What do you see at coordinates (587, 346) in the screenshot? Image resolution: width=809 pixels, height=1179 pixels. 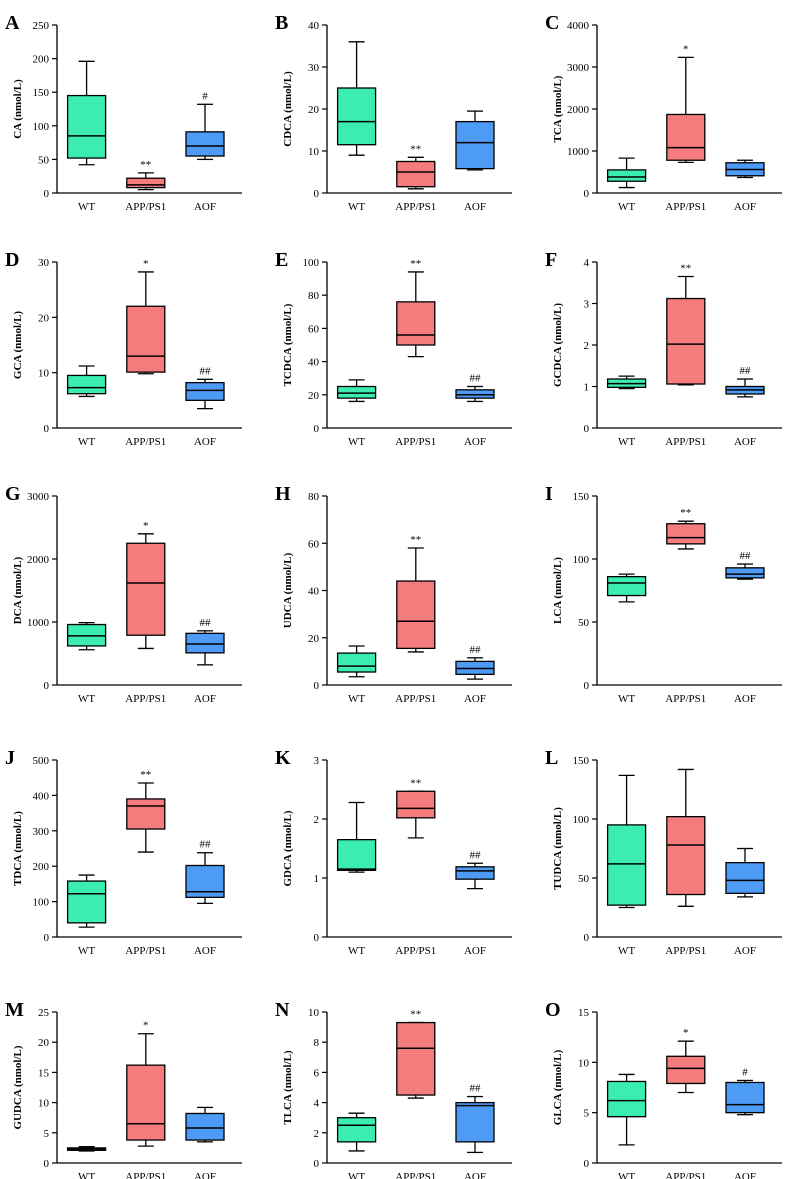 I see `y-tick-label: 2` at bounding box center [587, 346].